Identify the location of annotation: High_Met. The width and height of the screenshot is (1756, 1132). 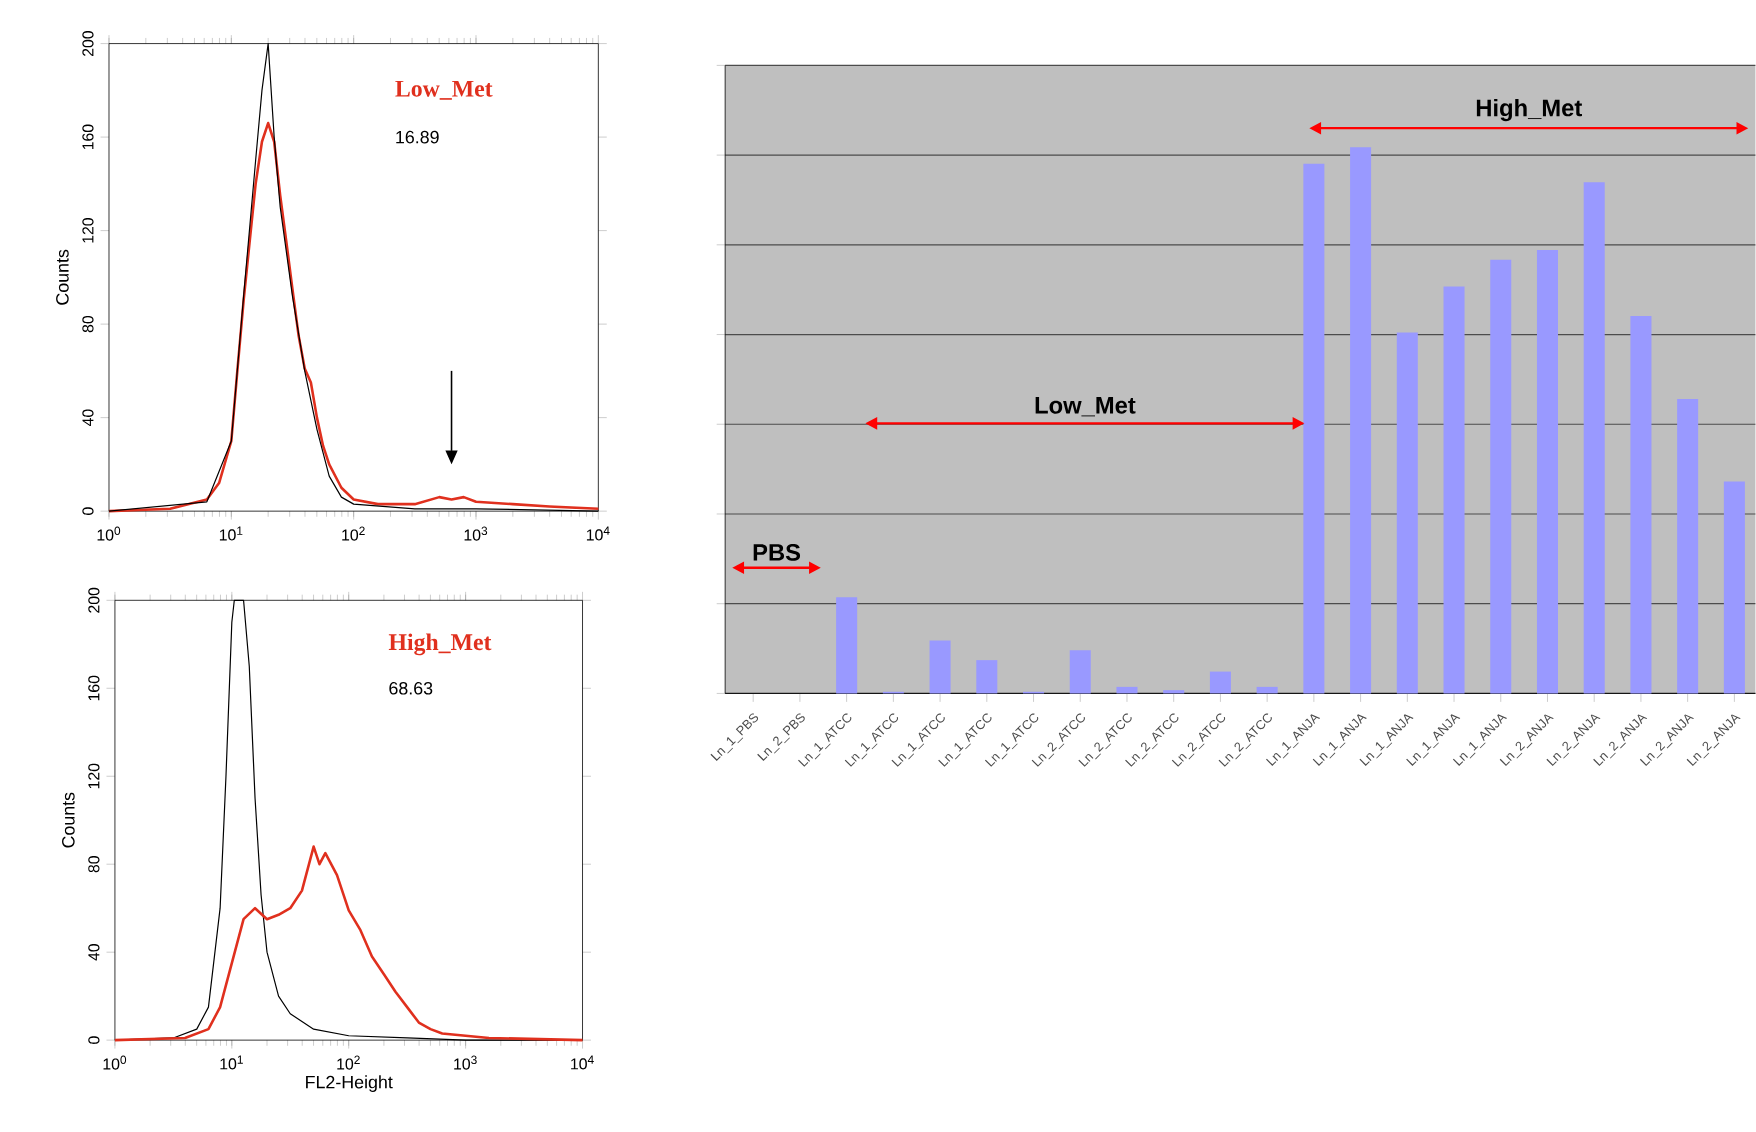
(440, 644).